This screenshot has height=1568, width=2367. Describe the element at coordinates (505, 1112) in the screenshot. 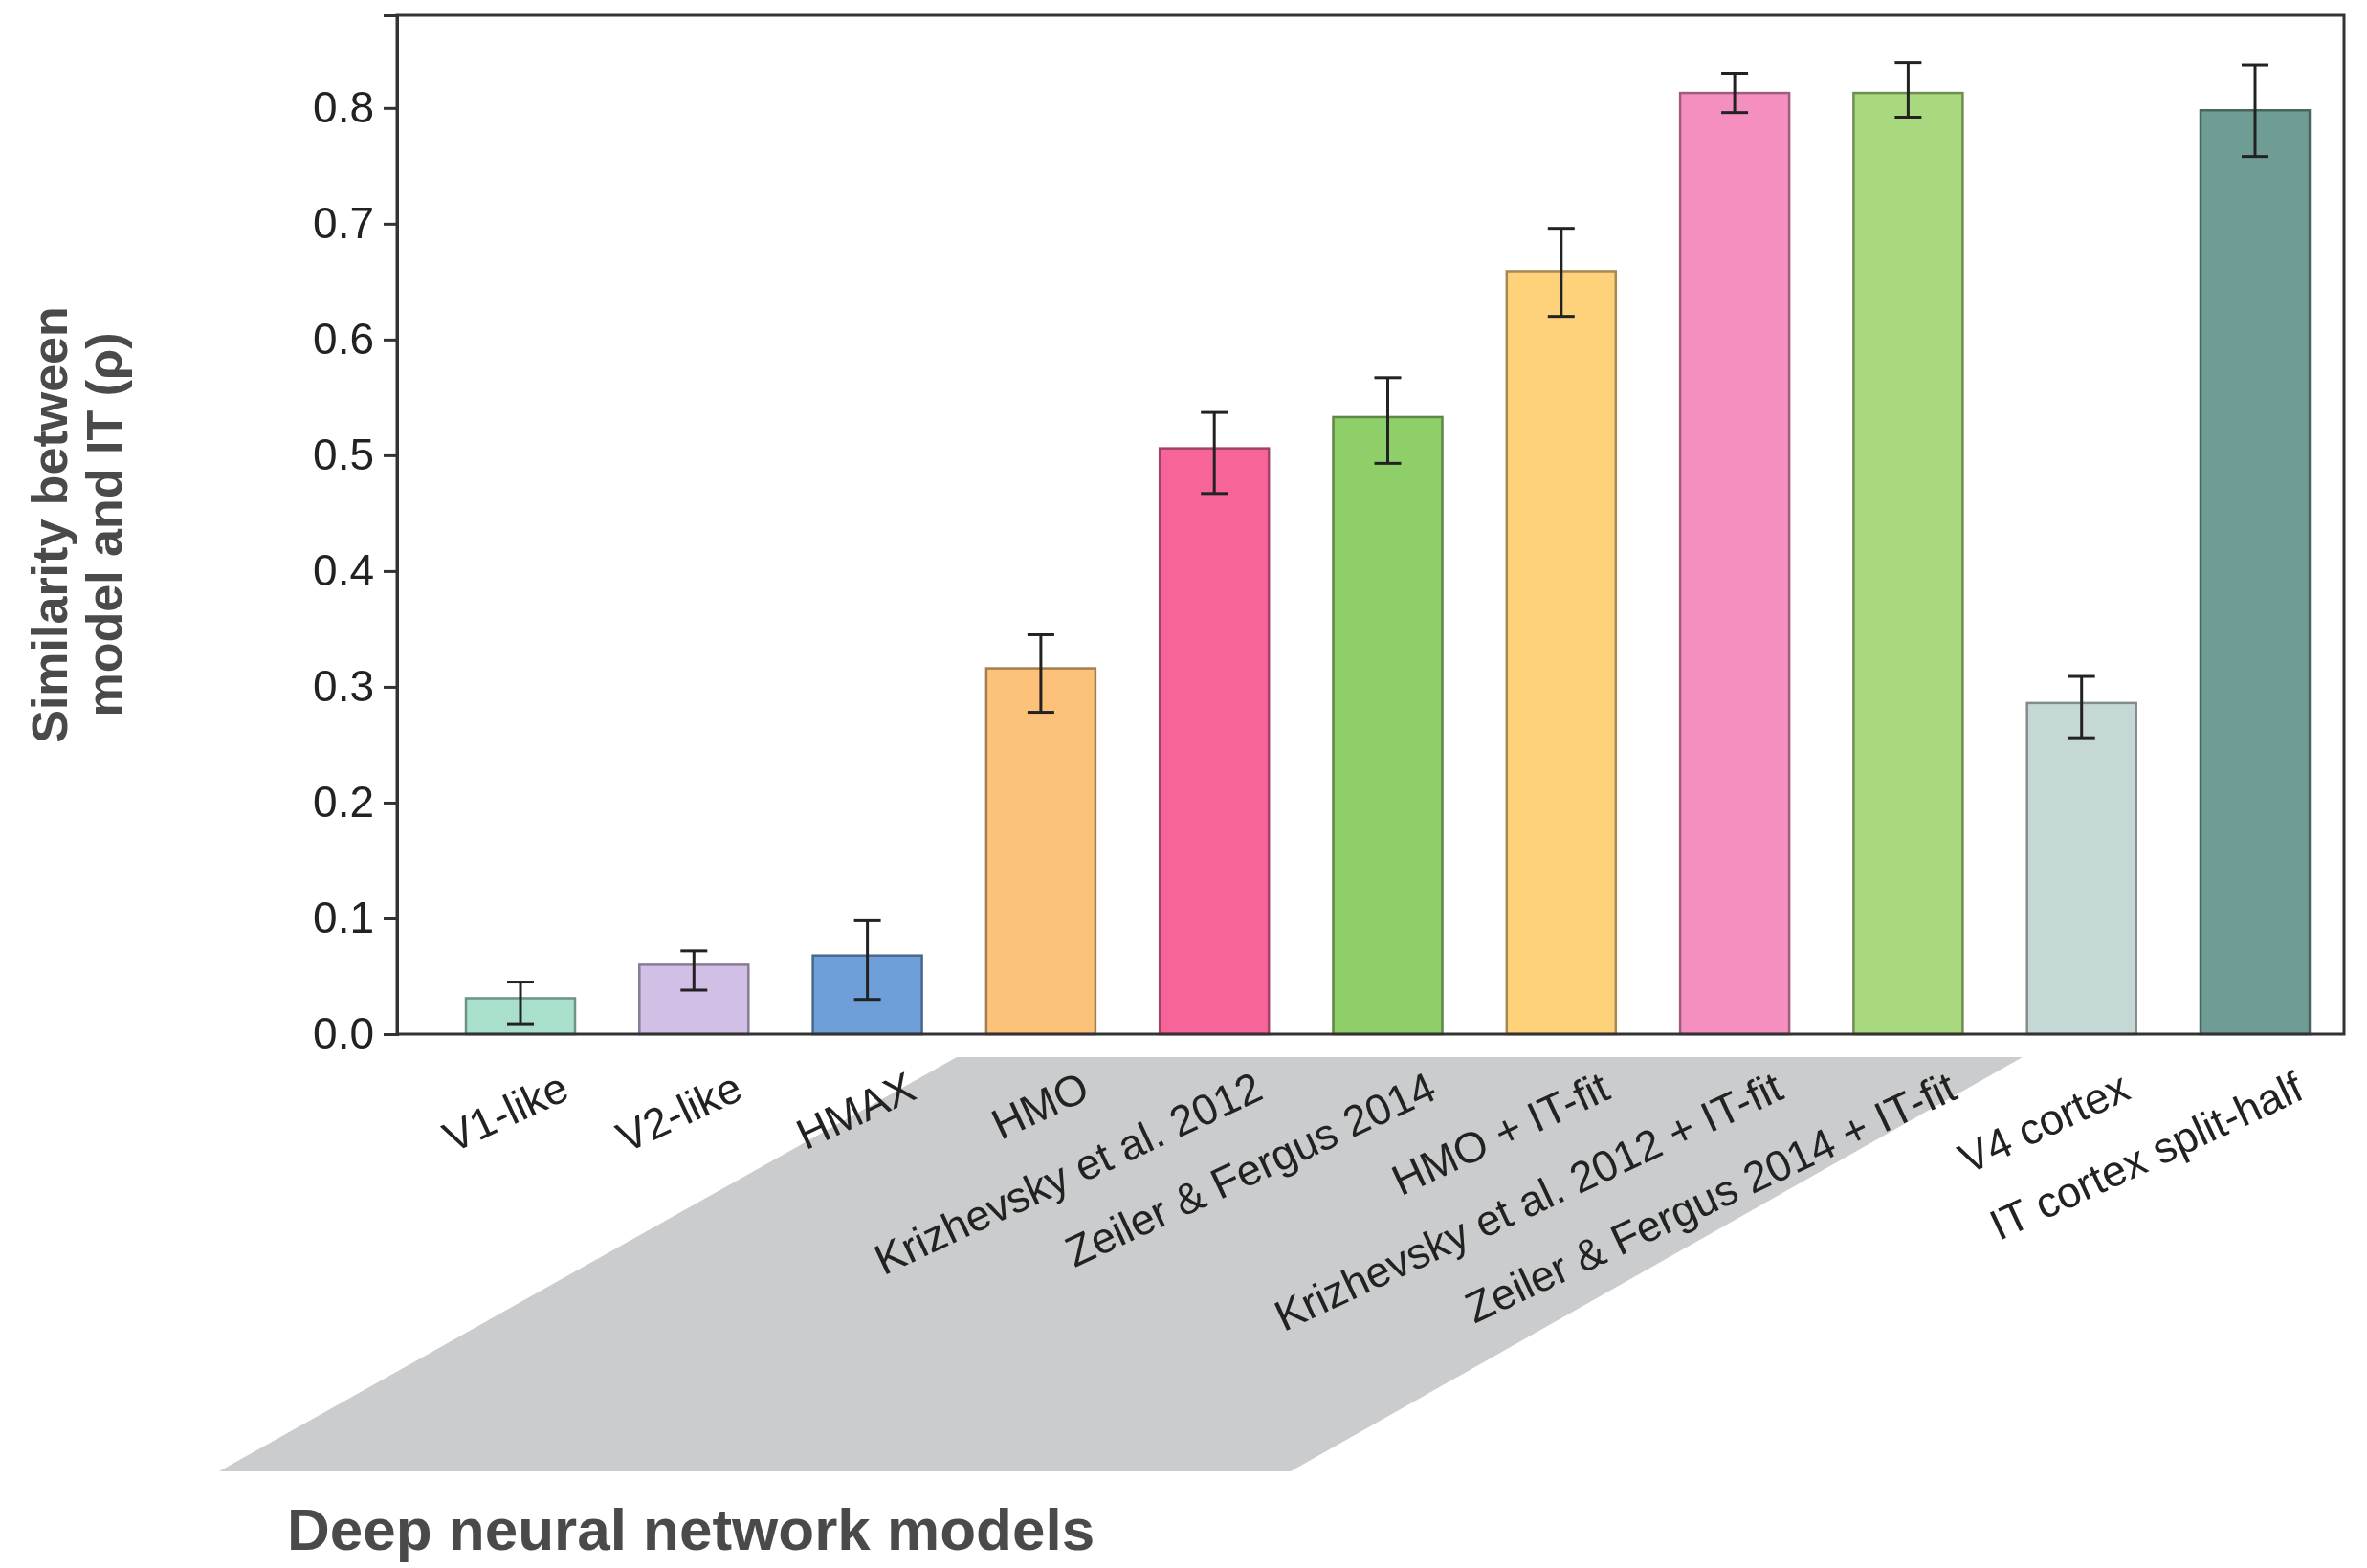

I see `x-tick-label: V1-like` at that location.